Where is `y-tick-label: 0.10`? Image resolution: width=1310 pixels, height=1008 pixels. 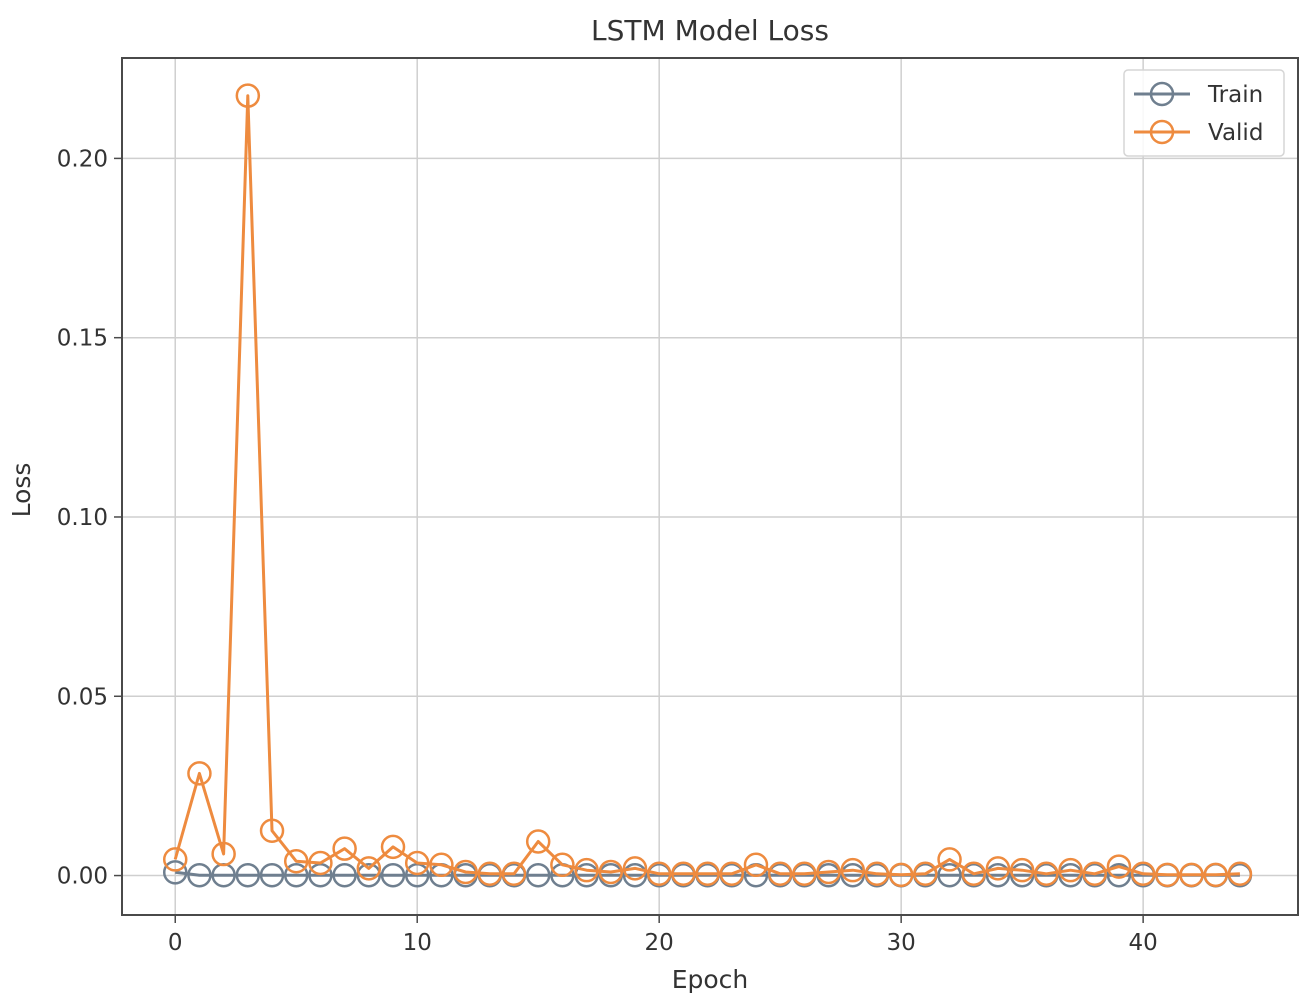
y-tick-label: 0.10 is located at coordinates (82, 518).